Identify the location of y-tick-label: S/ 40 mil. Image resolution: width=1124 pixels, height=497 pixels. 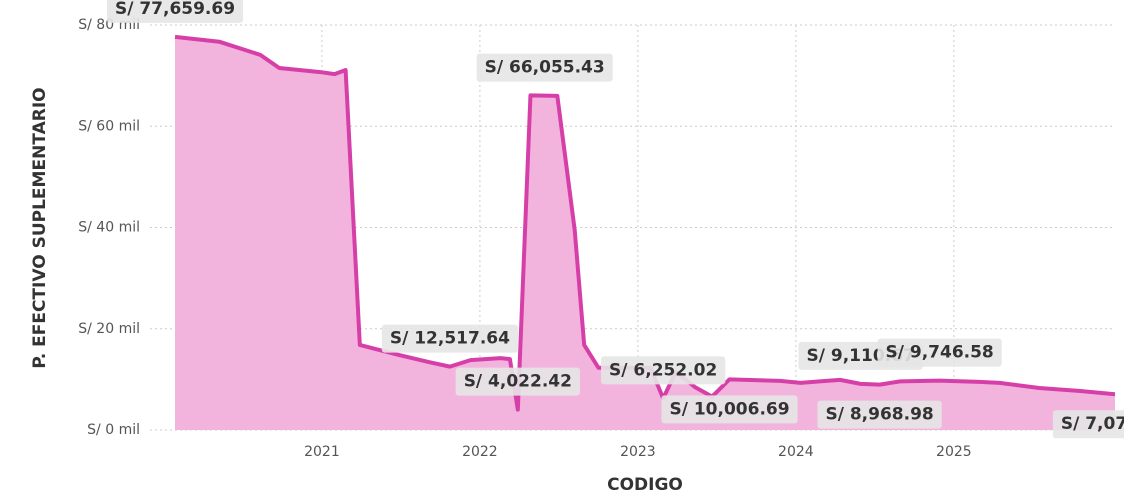
(109, 228).